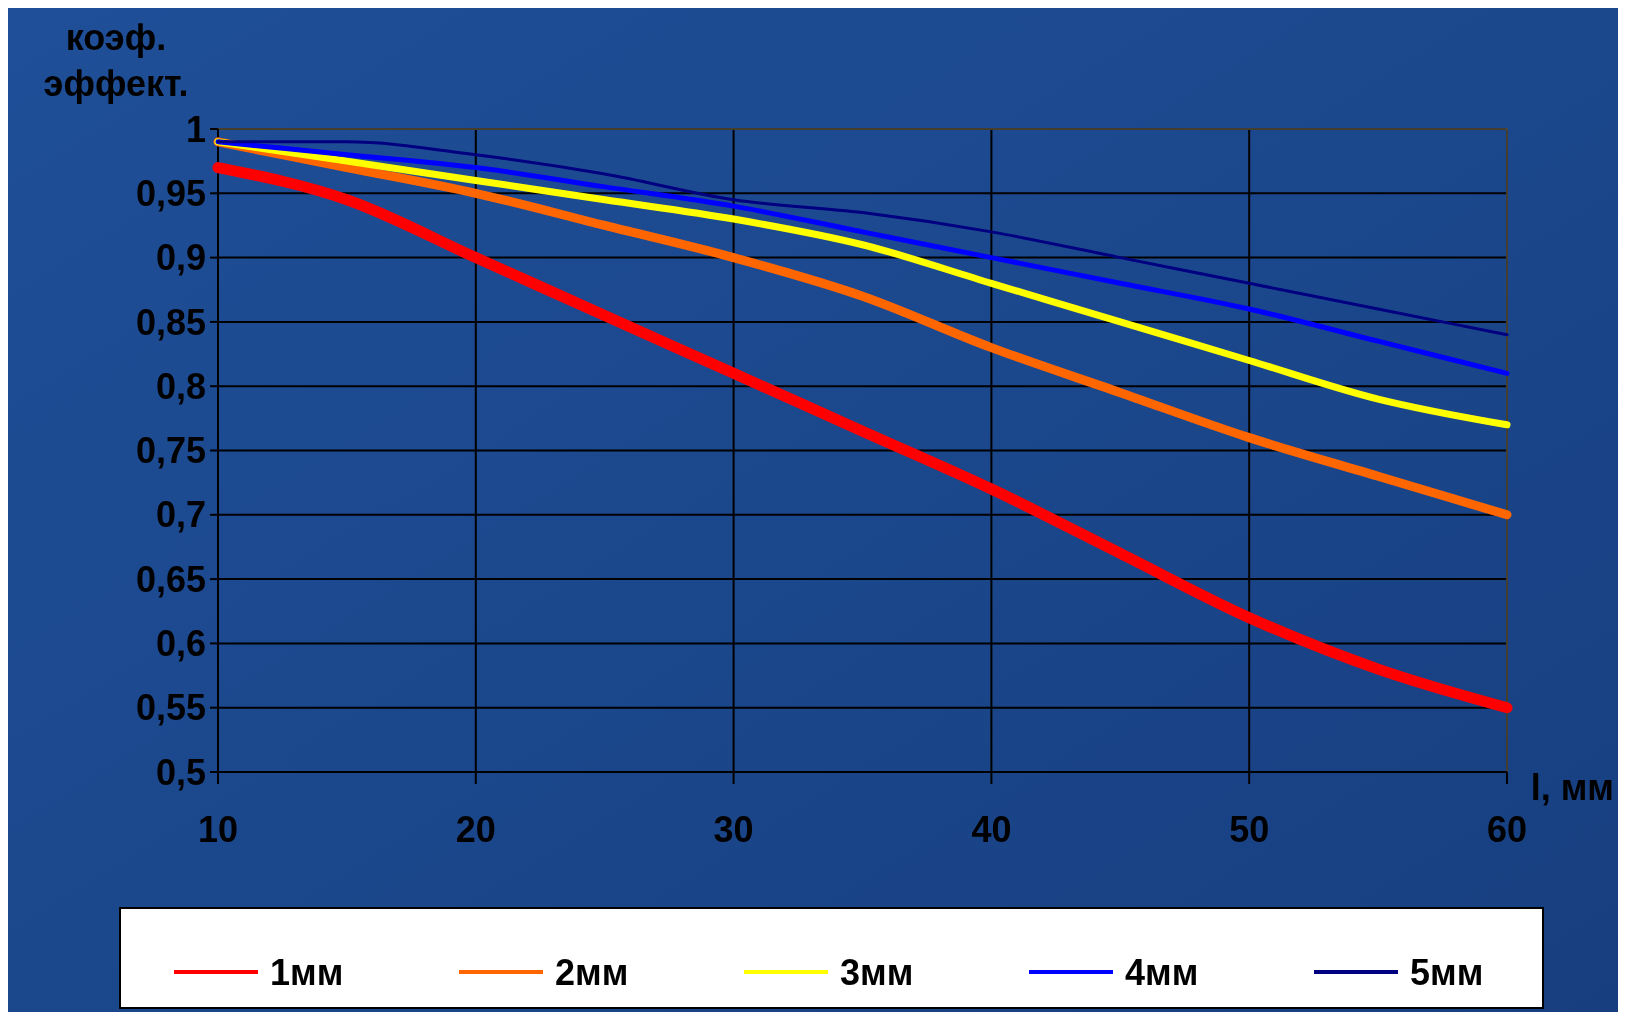 Image resolution: width=1626 pixels, height=1020 pixels. What do you see at coordinates (1249, 829) in the screenshot?
I see `x-tick-label: 50` at bounding box center [1249, 829].